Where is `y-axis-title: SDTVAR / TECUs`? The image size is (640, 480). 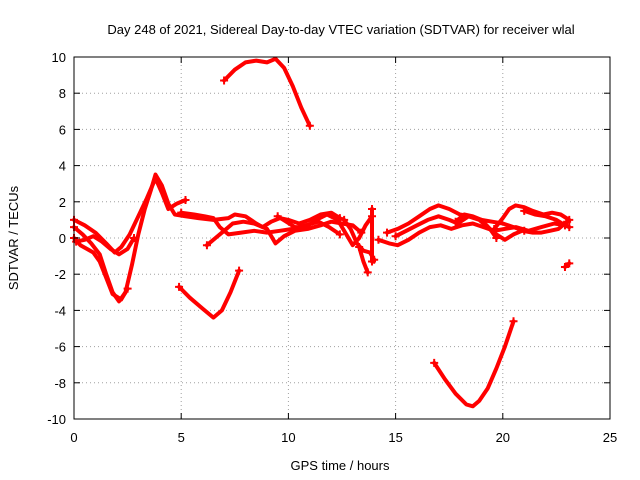 y-axis-title: SDTVAR / TECUs is located at coordinates (13, 237).